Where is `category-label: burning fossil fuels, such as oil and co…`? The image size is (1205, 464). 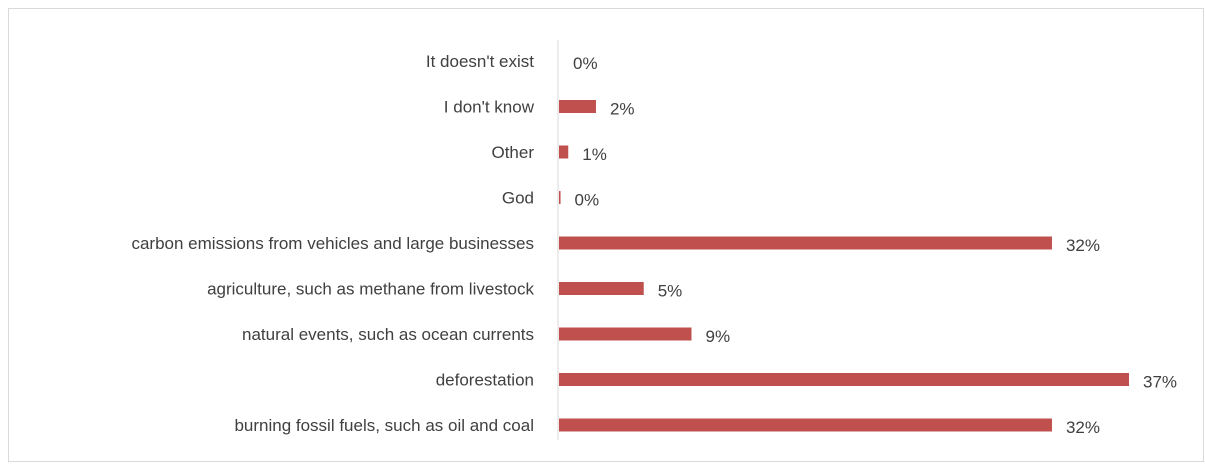 category-label: burning fossil fuels, such as oil and co… is located at coordinates (384, 425).